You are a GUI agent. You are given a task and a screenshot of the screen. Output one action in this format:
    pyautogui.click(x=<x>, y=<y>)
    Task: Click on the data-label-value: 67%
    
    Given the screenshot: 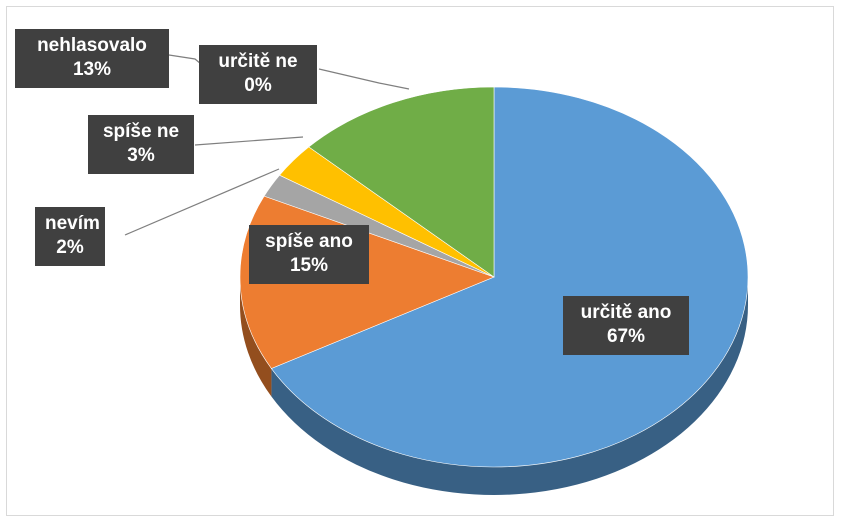 What is the action you would take?
    pyautogui.click(x=626, y=336)
    